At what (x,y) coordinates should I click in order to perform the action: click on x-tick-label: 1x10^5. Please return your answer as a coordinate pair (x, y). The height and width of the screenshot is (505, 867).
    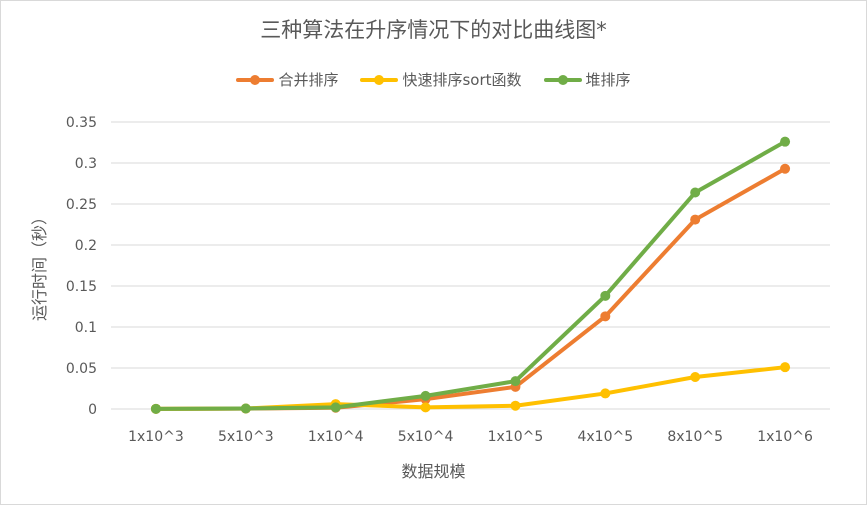
    Looking at the image, I should click on (516, 437).